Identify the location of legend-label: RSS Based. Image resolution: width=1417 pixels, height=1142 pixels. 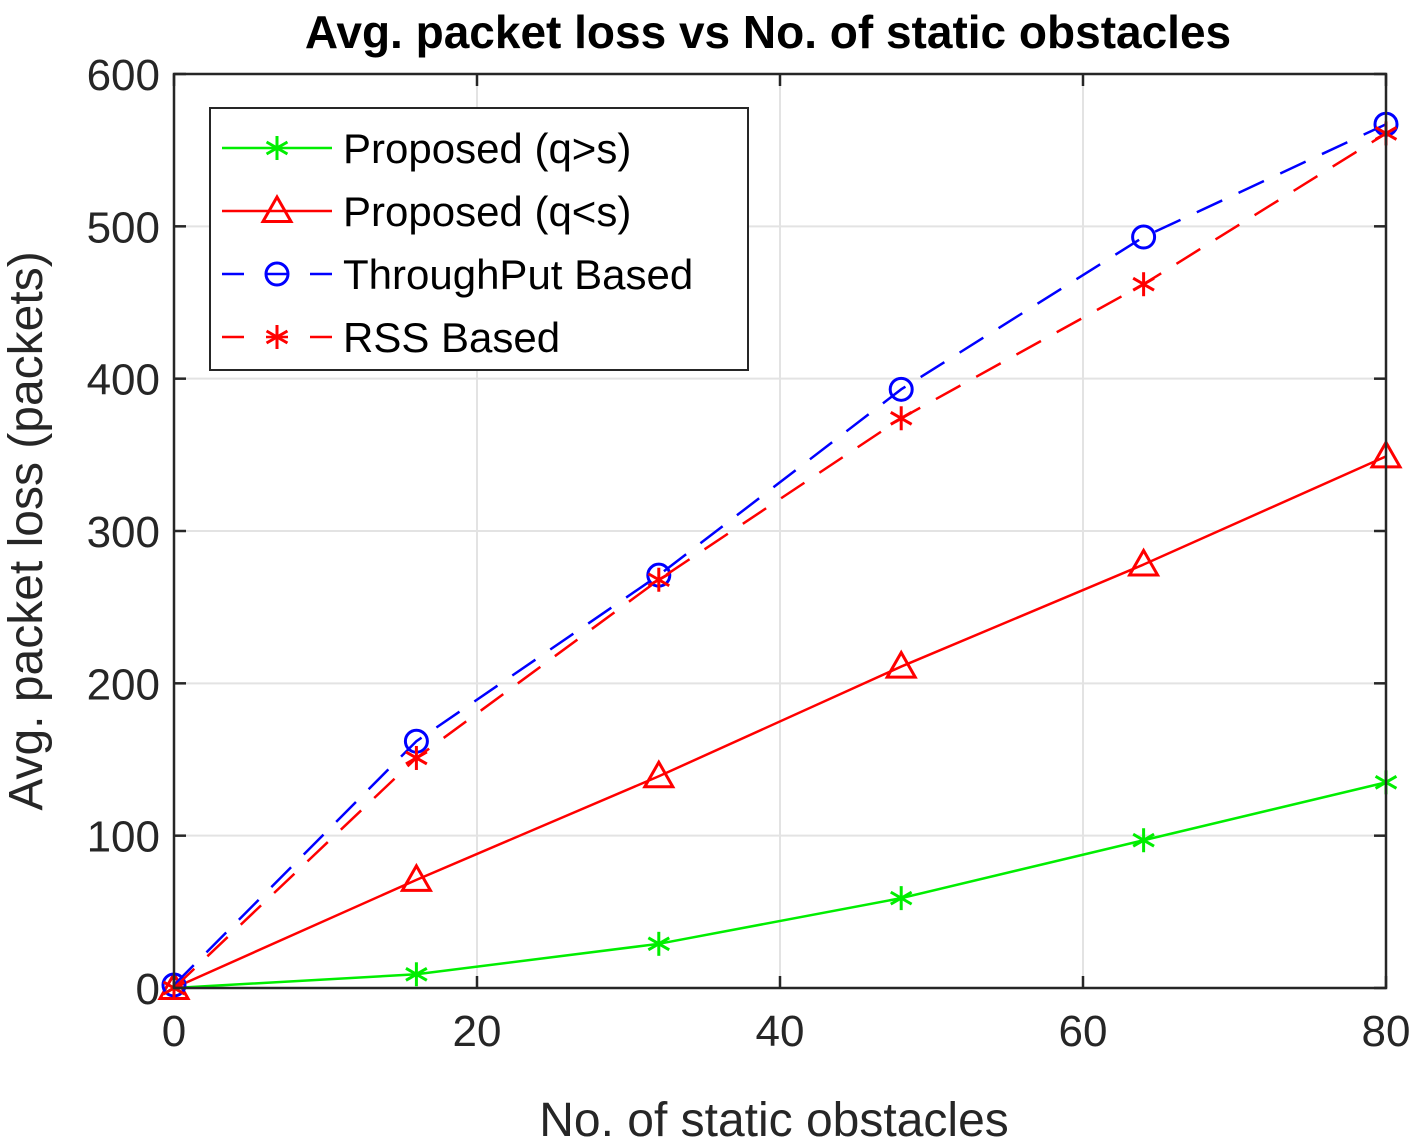
(451, 337).